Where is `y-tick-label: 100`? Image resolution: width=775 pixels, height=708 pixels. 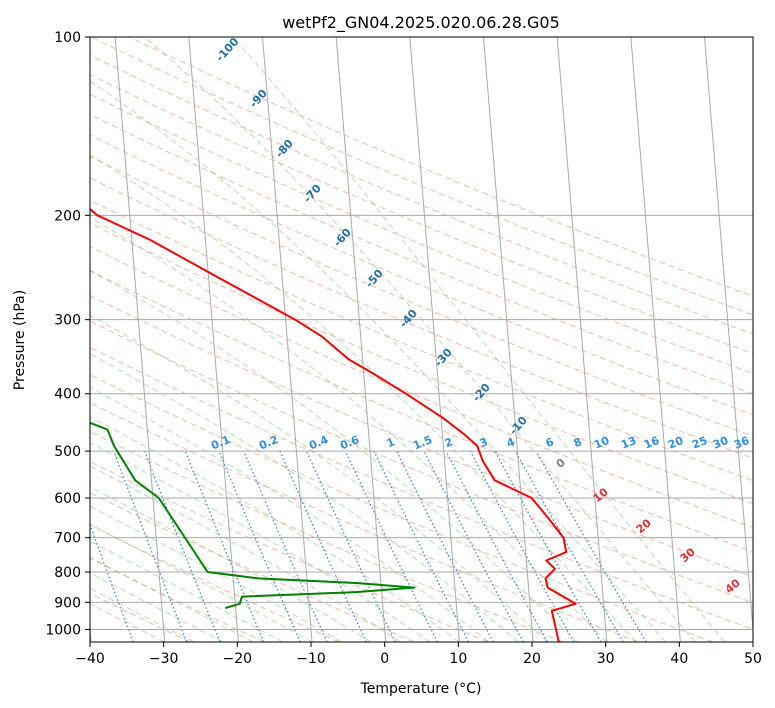
y-tick-label: 100 is located at coordinates (67, 38).